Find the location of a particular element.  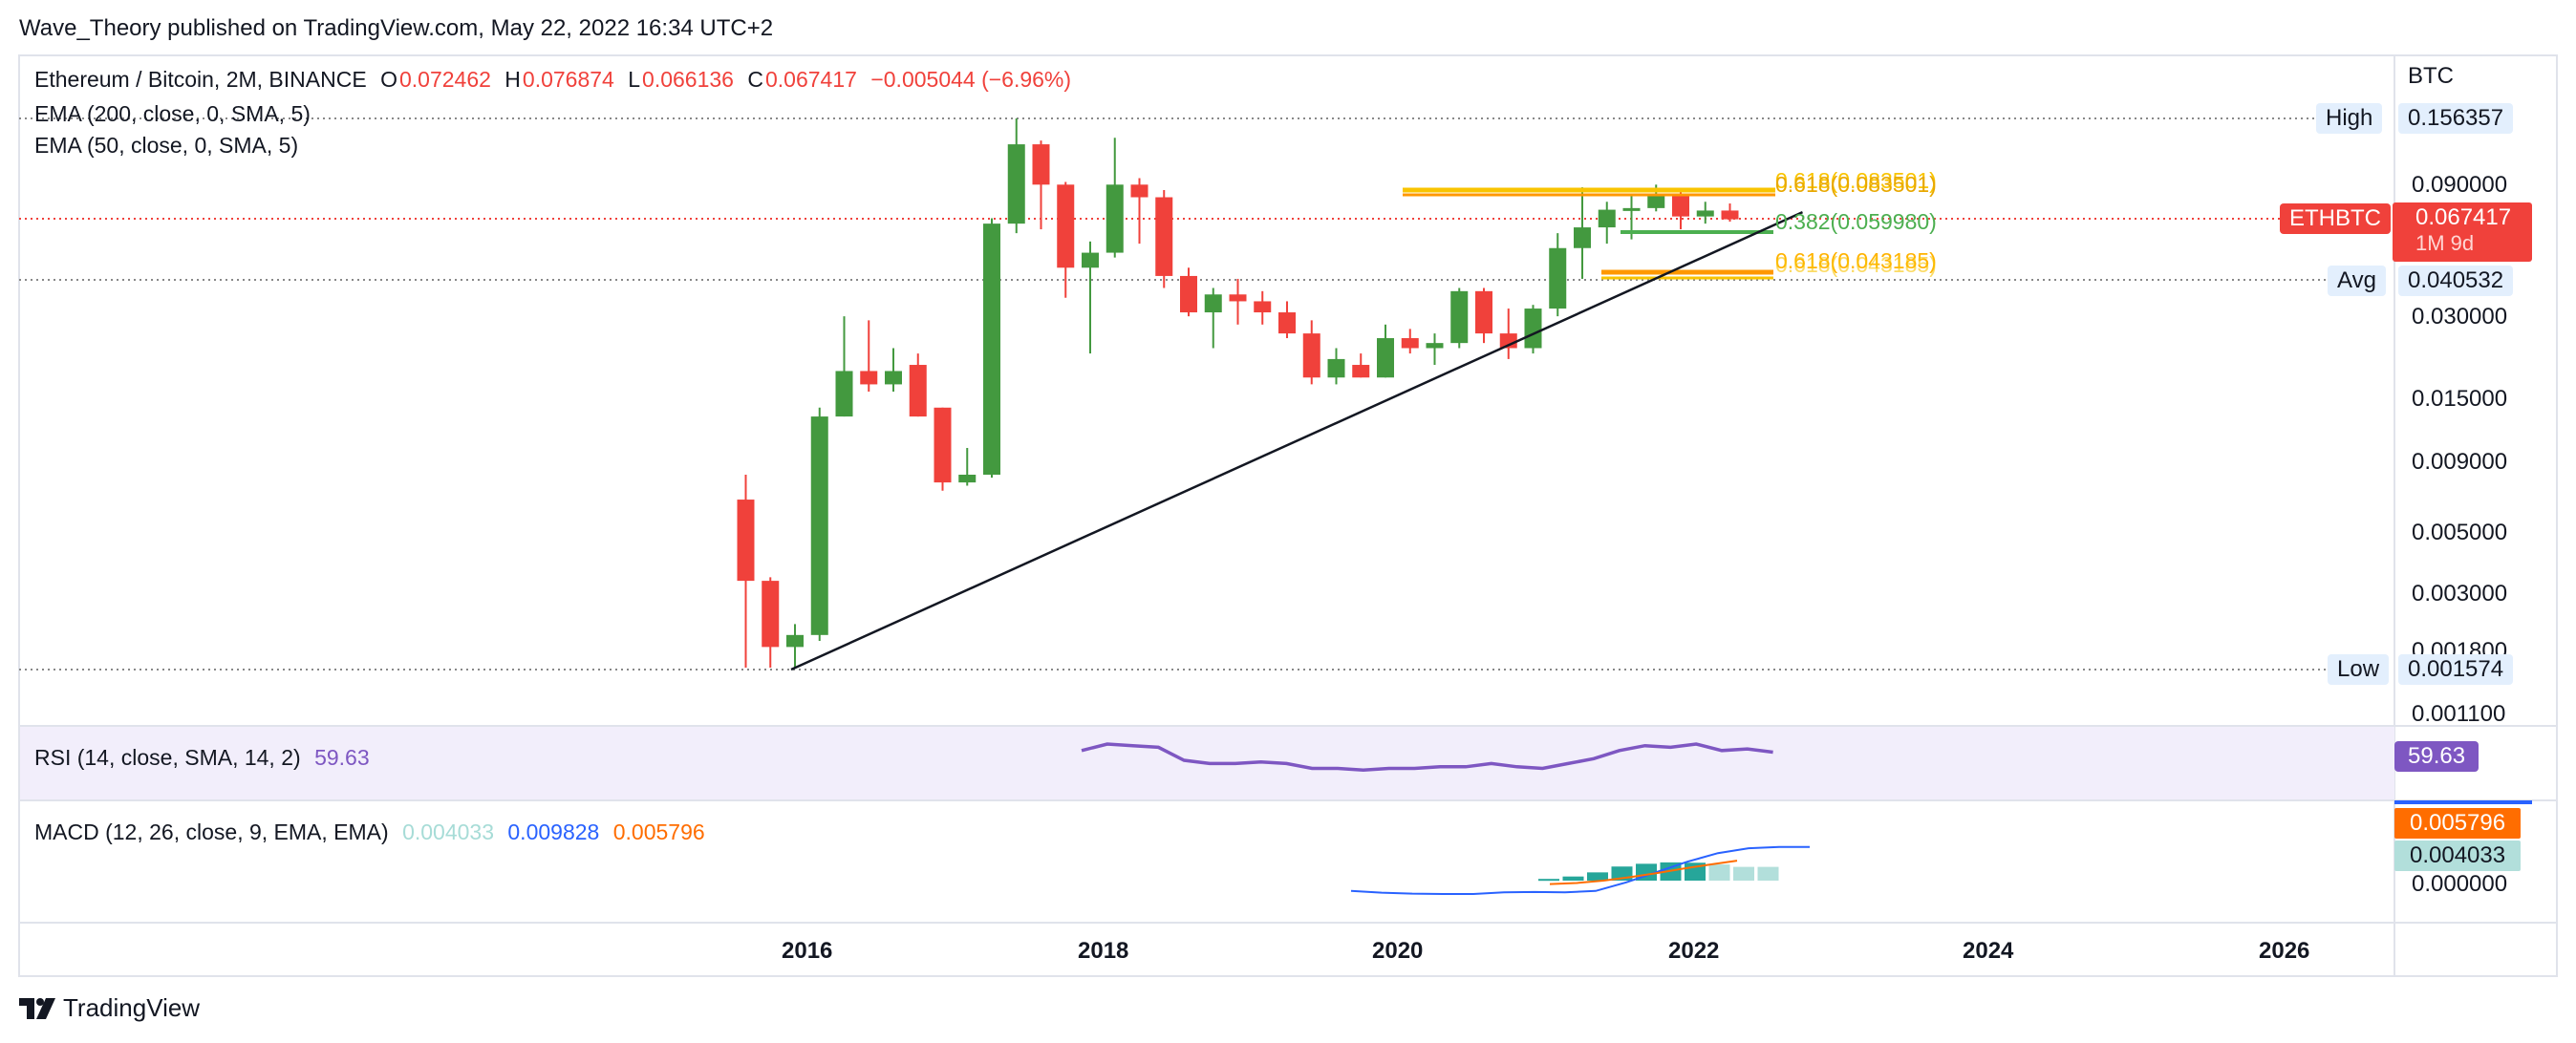

high-value: 0.076874 is located at coordinates (568, 79).